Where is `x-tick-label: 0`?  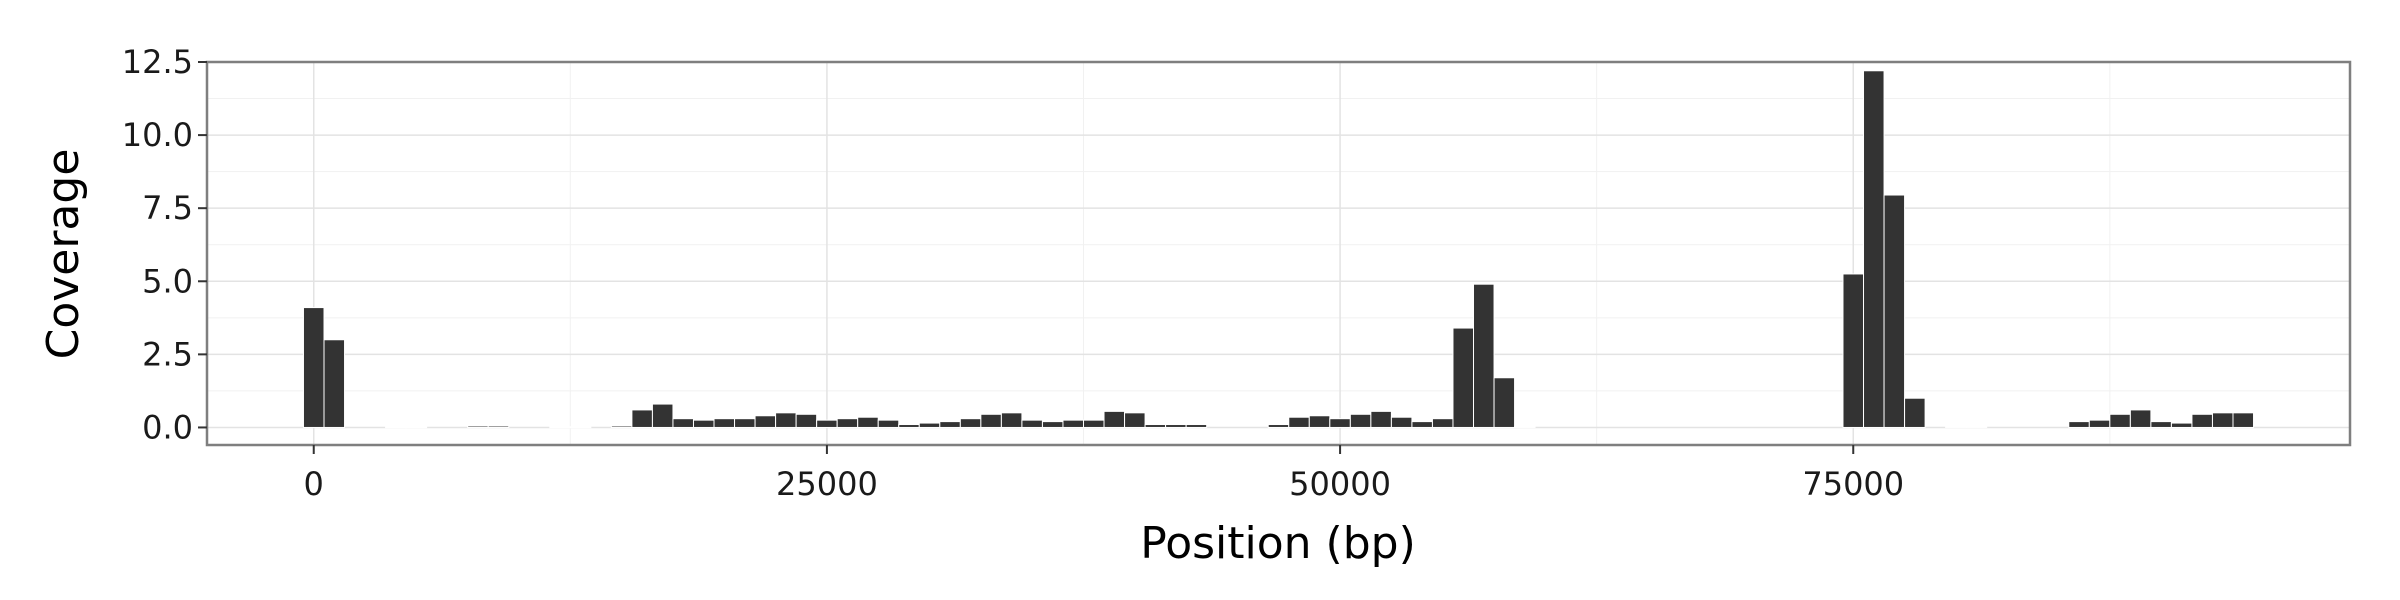 x-tick-label: 0 is located at coordinates (314, 484).